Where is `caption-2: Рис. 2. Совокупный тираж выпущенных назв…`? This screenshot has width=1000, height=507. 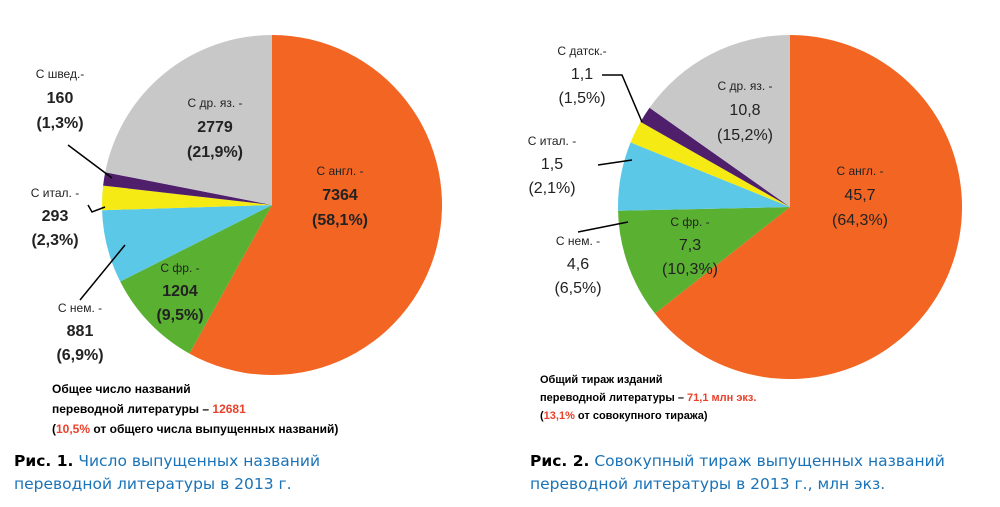
caption-2: Рис. 2. Совокупный тираж выпущенных назв… is located at coordinates (765, 473).